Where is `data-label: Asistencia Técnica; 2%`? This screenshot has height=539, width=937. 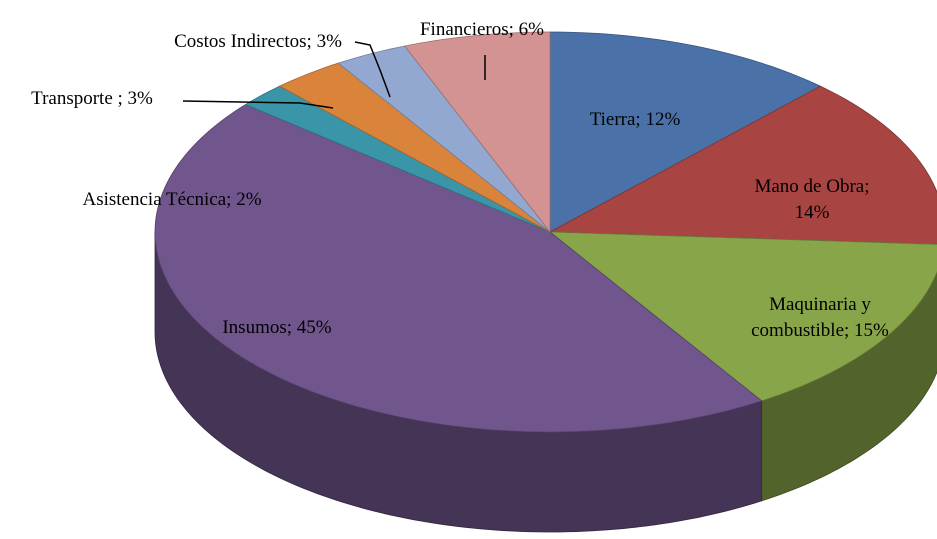
data-label: Asistencia Técnica; 2% is located at coordinates (172, 200).